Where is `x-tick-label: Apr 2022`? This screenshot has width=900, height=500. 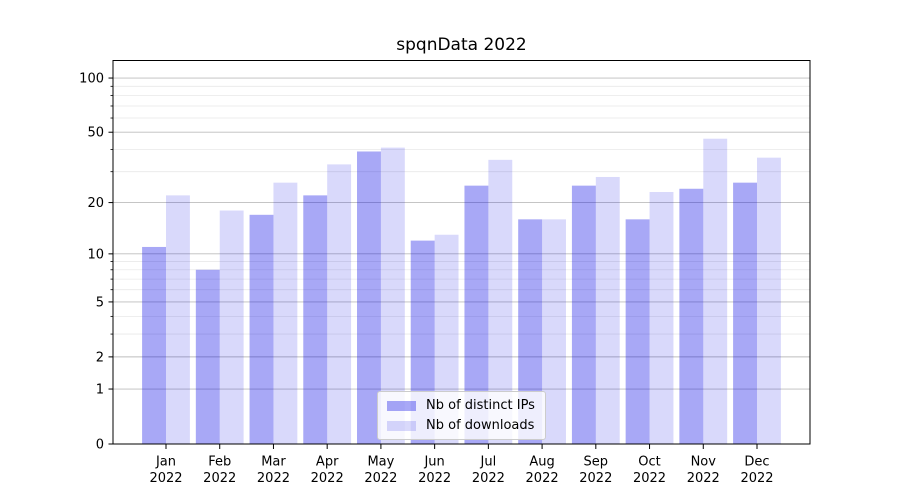 x-tick-label: Apr 2022 is located at coordinates (327, 471).